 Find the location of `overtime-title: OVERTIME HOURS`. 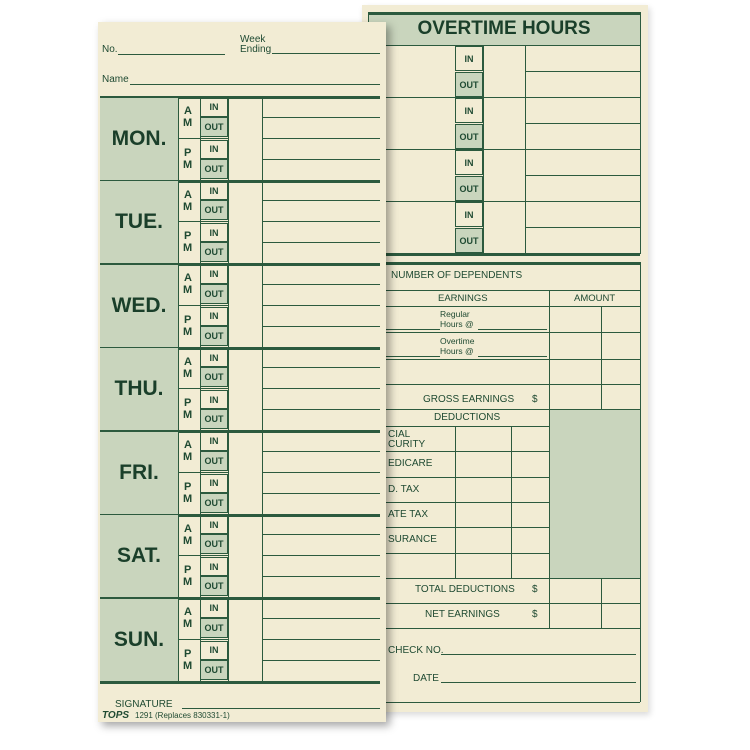

overtime-title: OVERTIME HOURS is located at coordinates (504, 28).